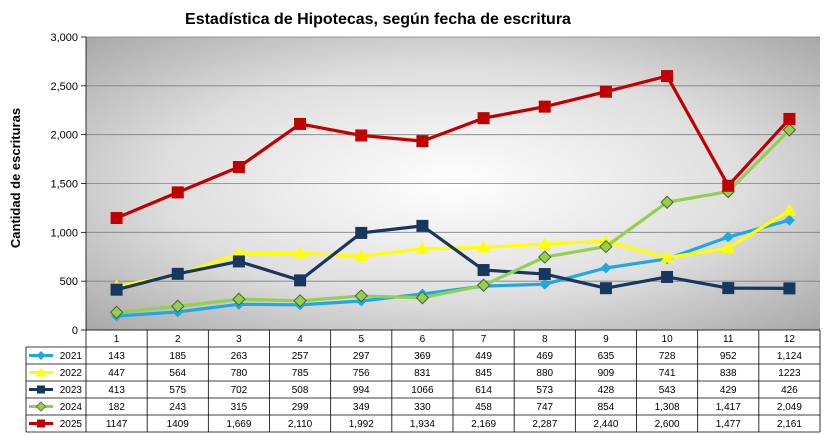 The image size is (825, 435). I want to click on data-label: 185, so click(177, 356).